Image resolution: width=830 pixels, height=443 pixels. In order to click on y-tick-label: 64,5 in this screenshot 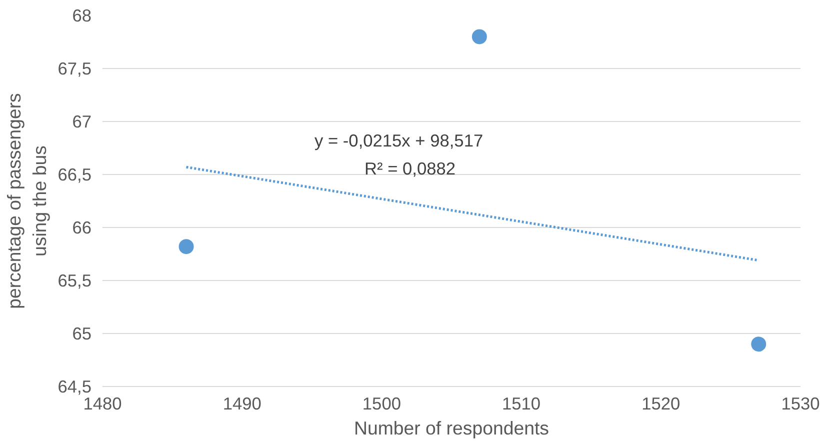, I will do `click(75, 386)`.